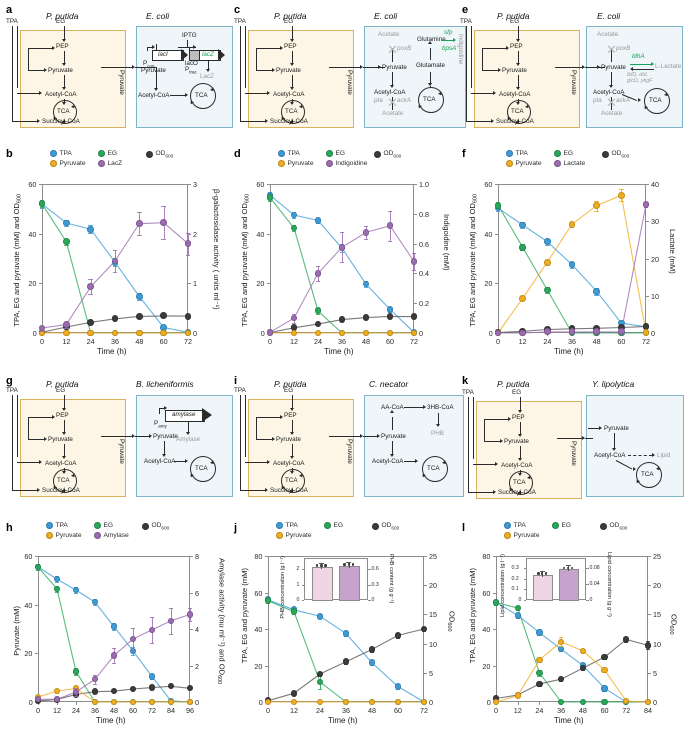  I want to click on node-phb: PHB, so click(437, 433).